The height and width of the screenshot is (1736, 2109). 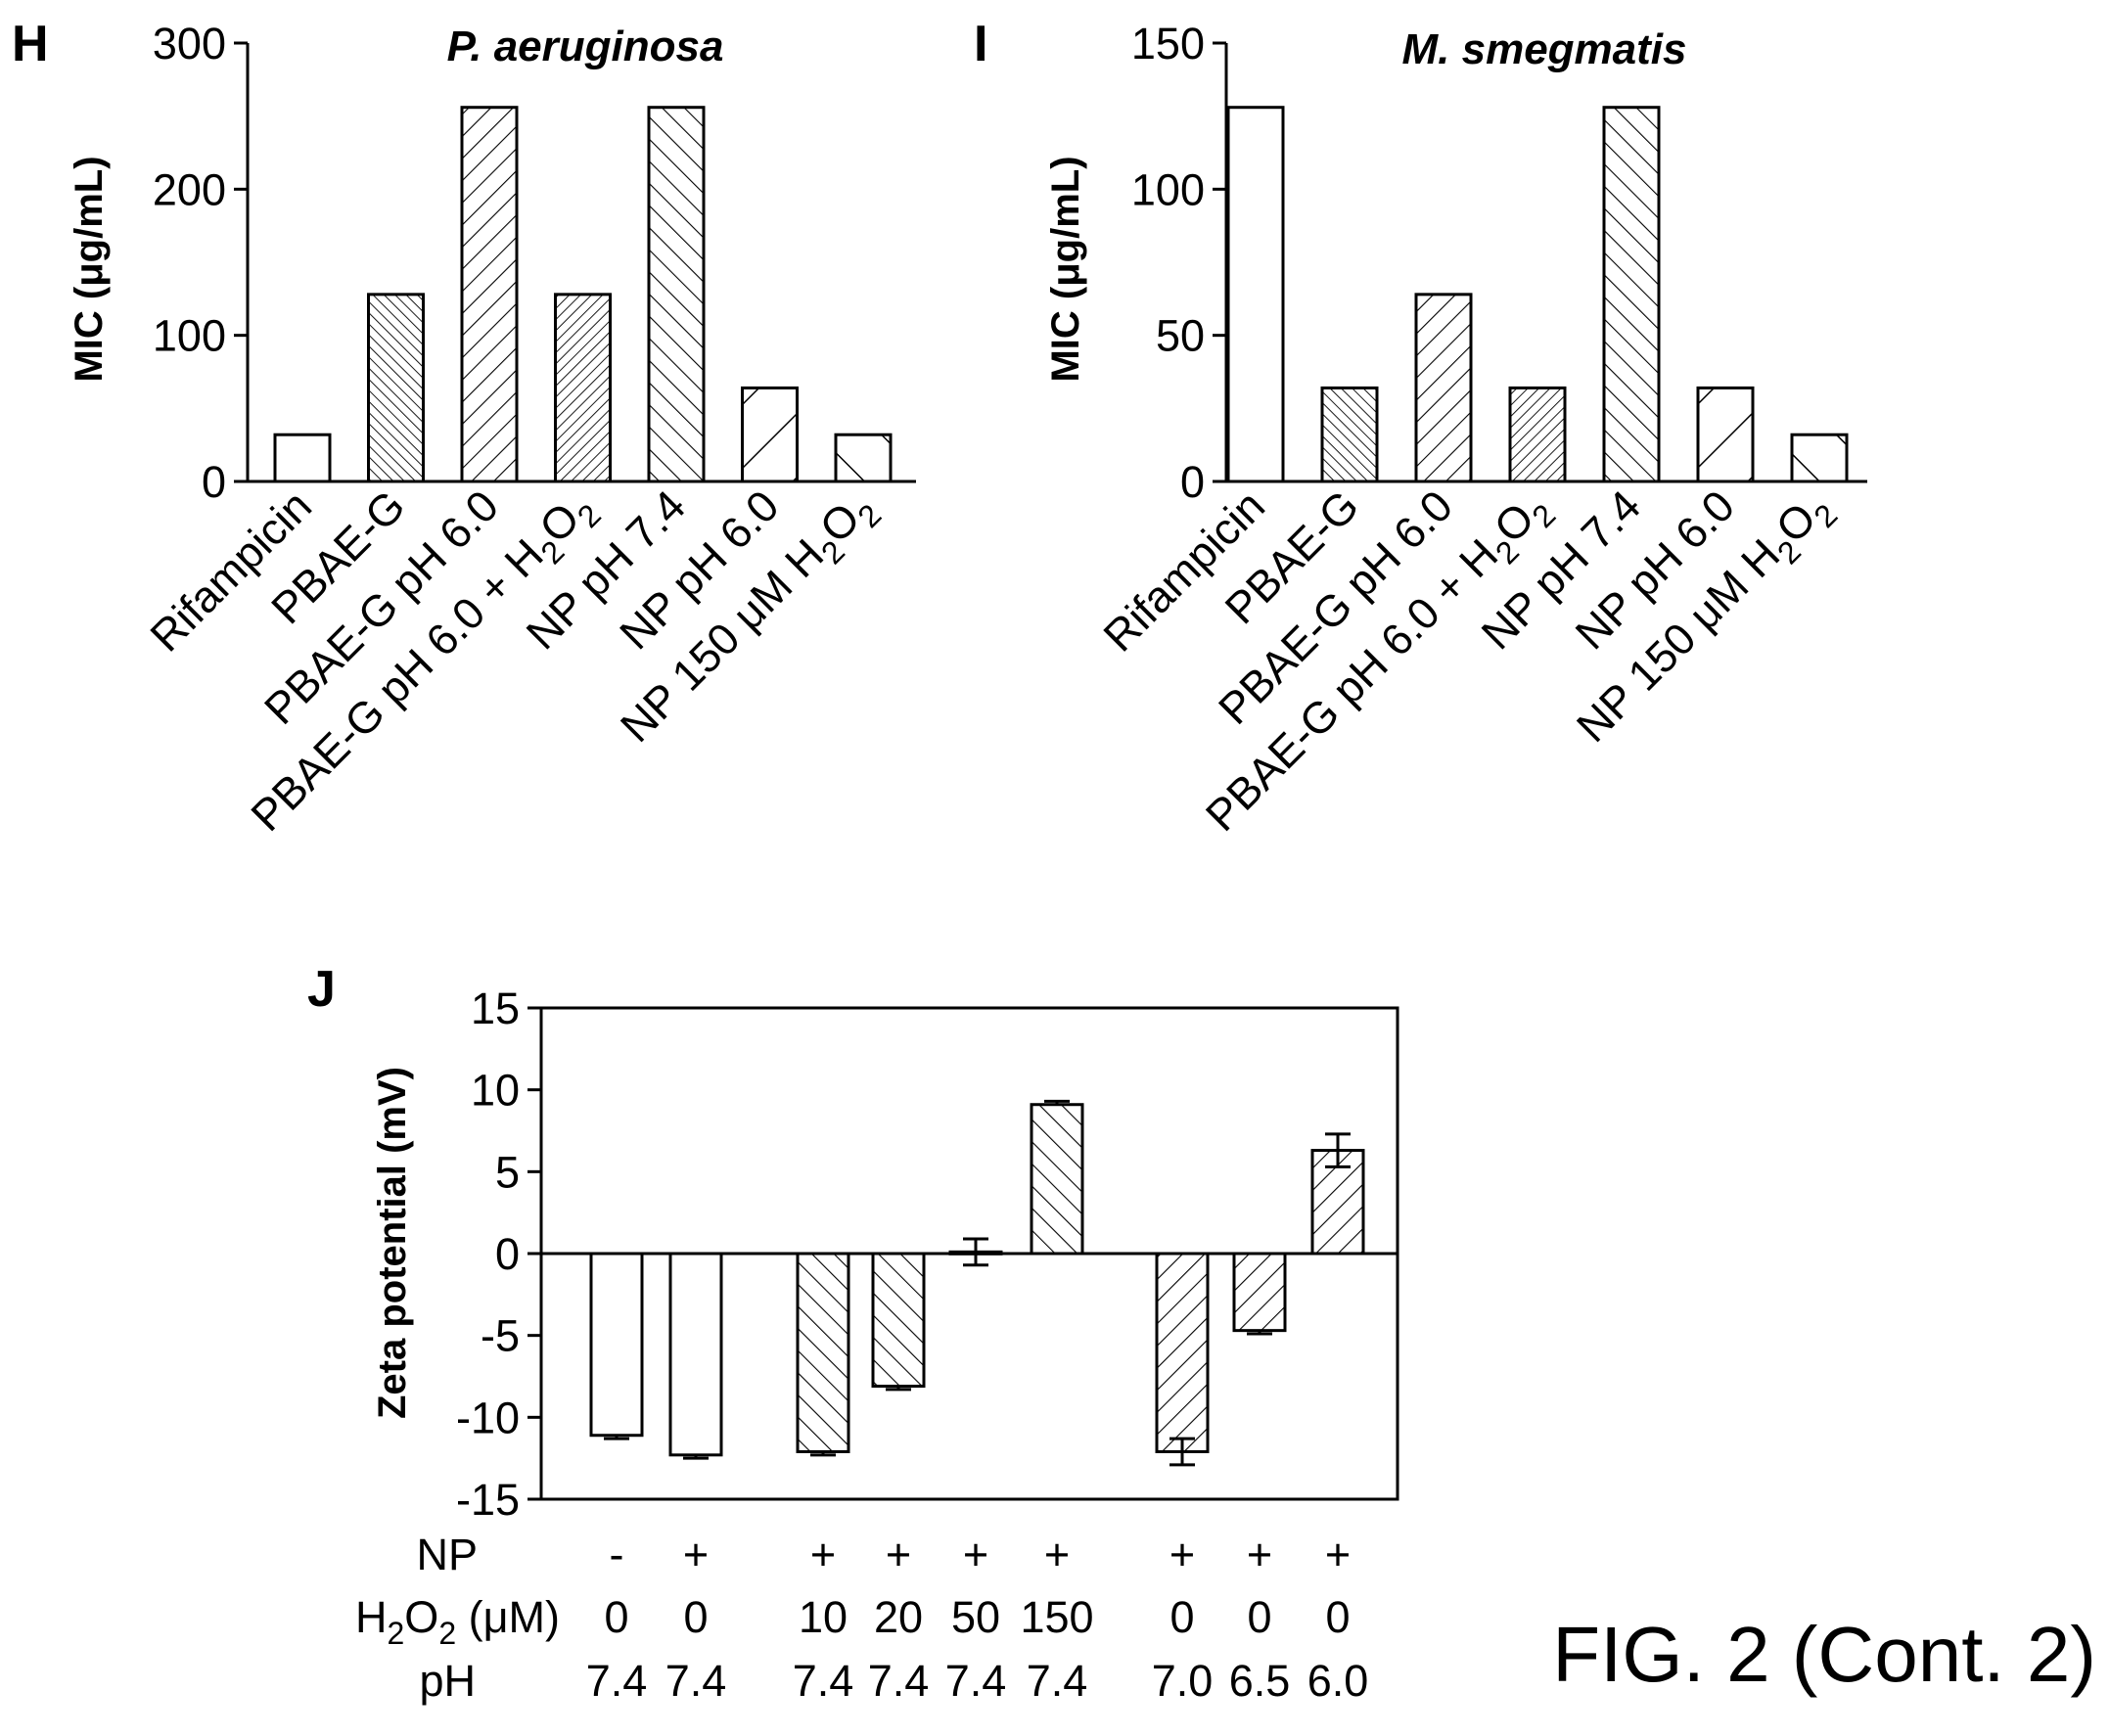 What do you see at coordinates (1544, 49) in the screenshot?
I see `chart-i-title: M. smegmatis` at bounding box center [1544, 49].